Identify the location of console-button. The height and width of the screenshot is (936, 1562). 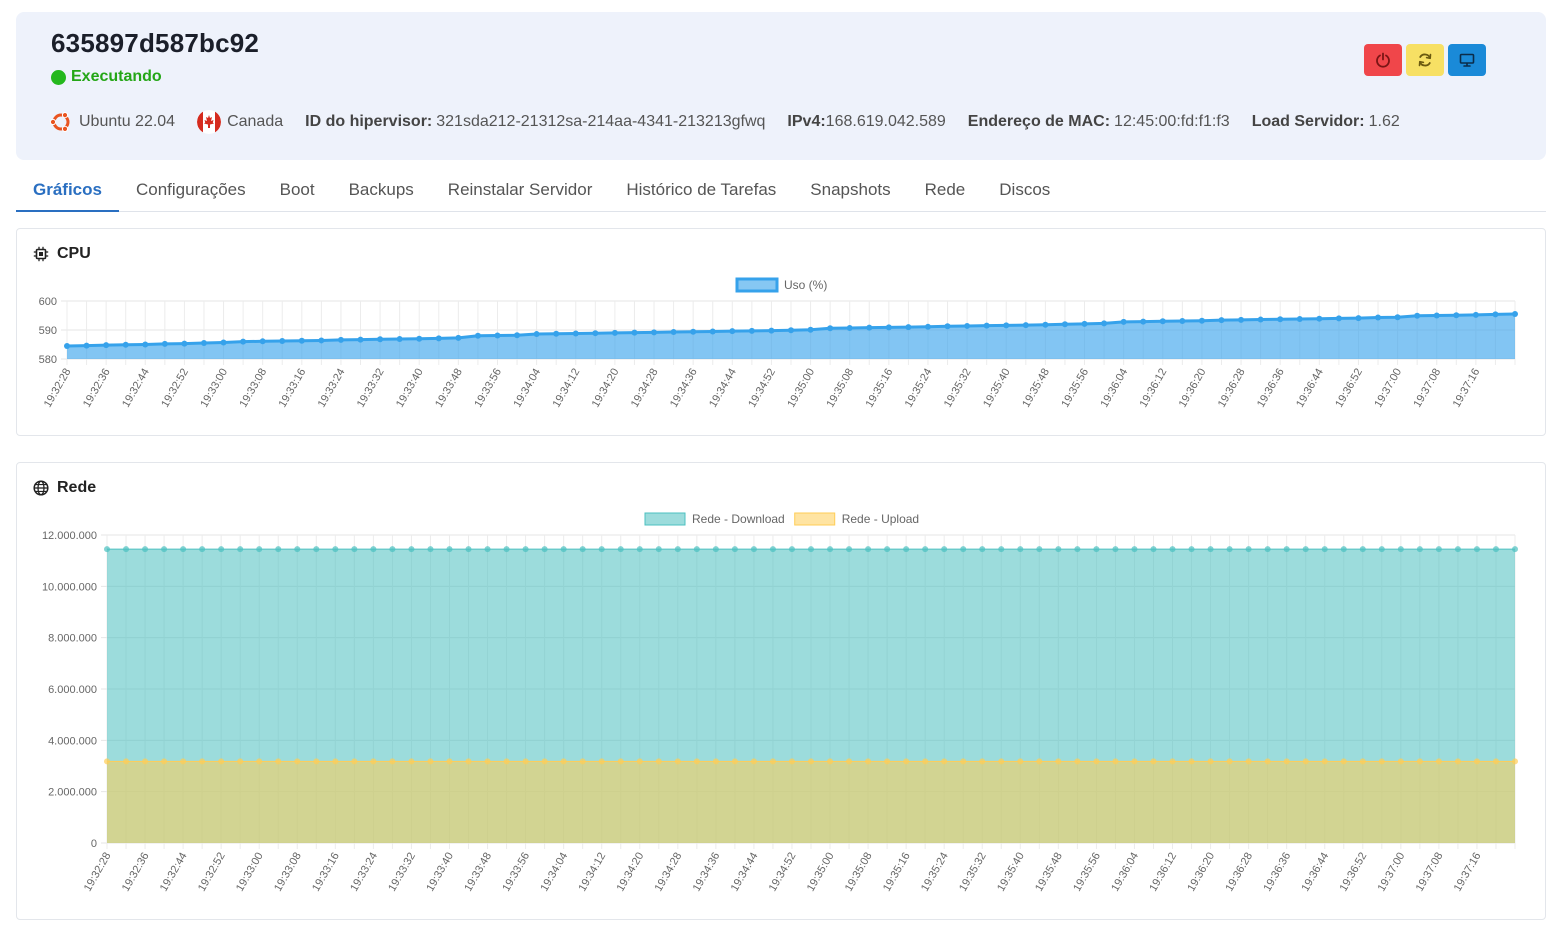
(1467, 60).